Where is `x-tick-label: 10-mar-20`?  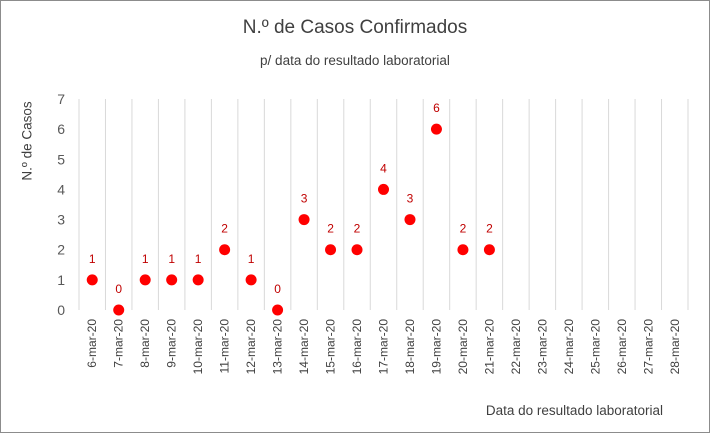
x-tick-label: 10-mar-20 is located at coordinates (198, 347).